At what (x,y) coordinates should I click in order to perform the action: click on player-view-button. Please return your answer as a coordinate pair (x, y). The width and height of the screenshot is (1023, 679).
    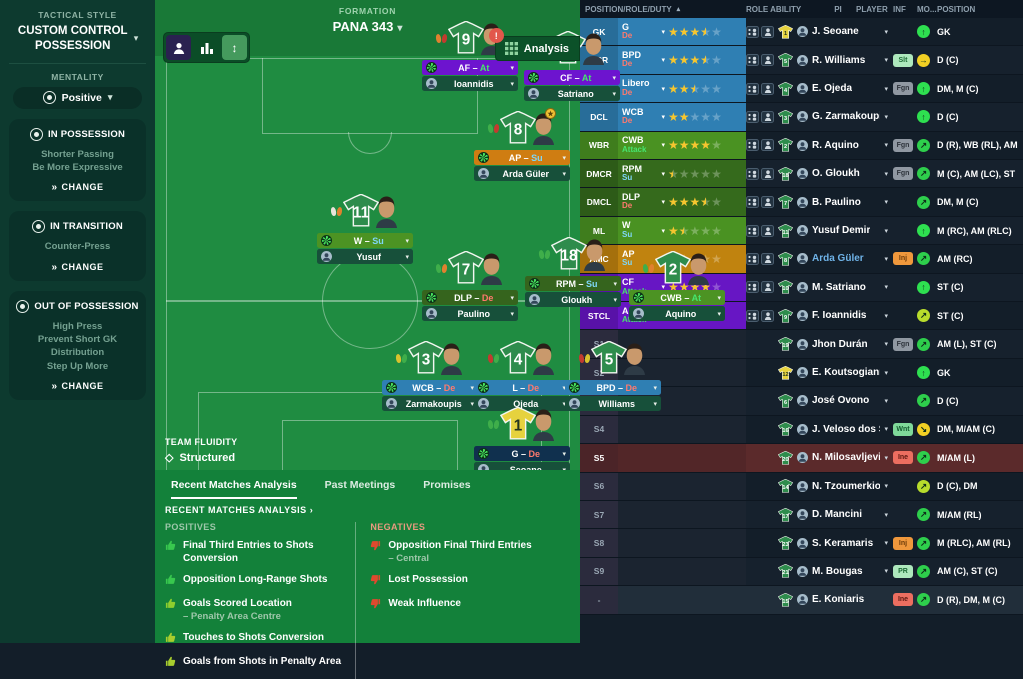
    Looking at the image, I should click on (178, 47).